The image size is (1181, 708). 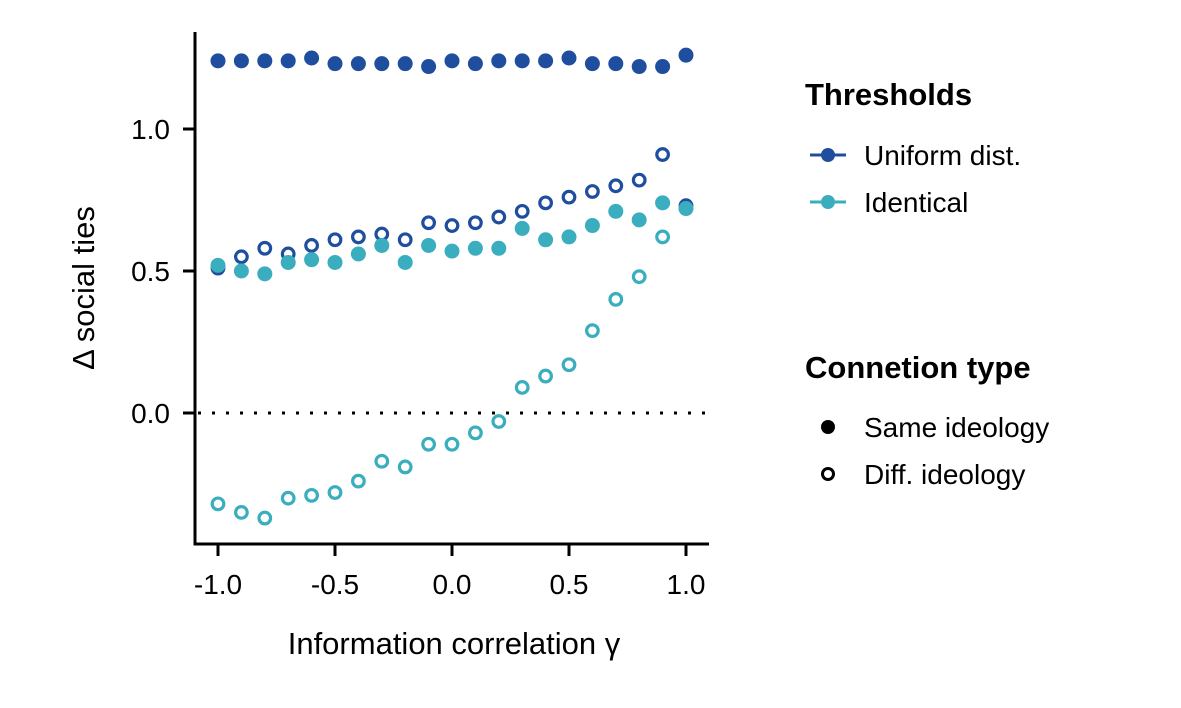 I want to click on x-tick-label: 1.0, so click(x=686, y=584).